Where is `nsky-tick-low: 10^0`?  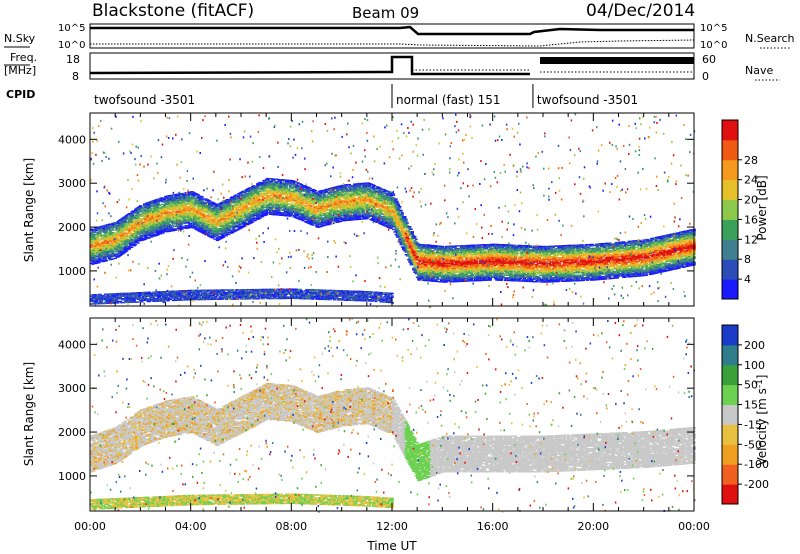 nsky-tick-low: 10^0 is located at coordinates (71, 45).